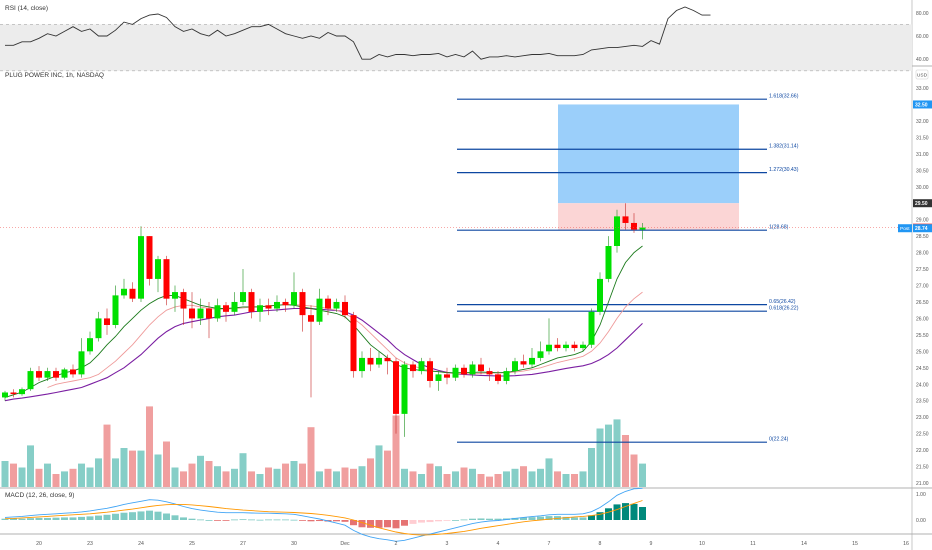 This screenshot has width=932, height=550. Describe the element at coordinates (855, 544) in the screenshot. I see `time-tick-label: 15` at that location.